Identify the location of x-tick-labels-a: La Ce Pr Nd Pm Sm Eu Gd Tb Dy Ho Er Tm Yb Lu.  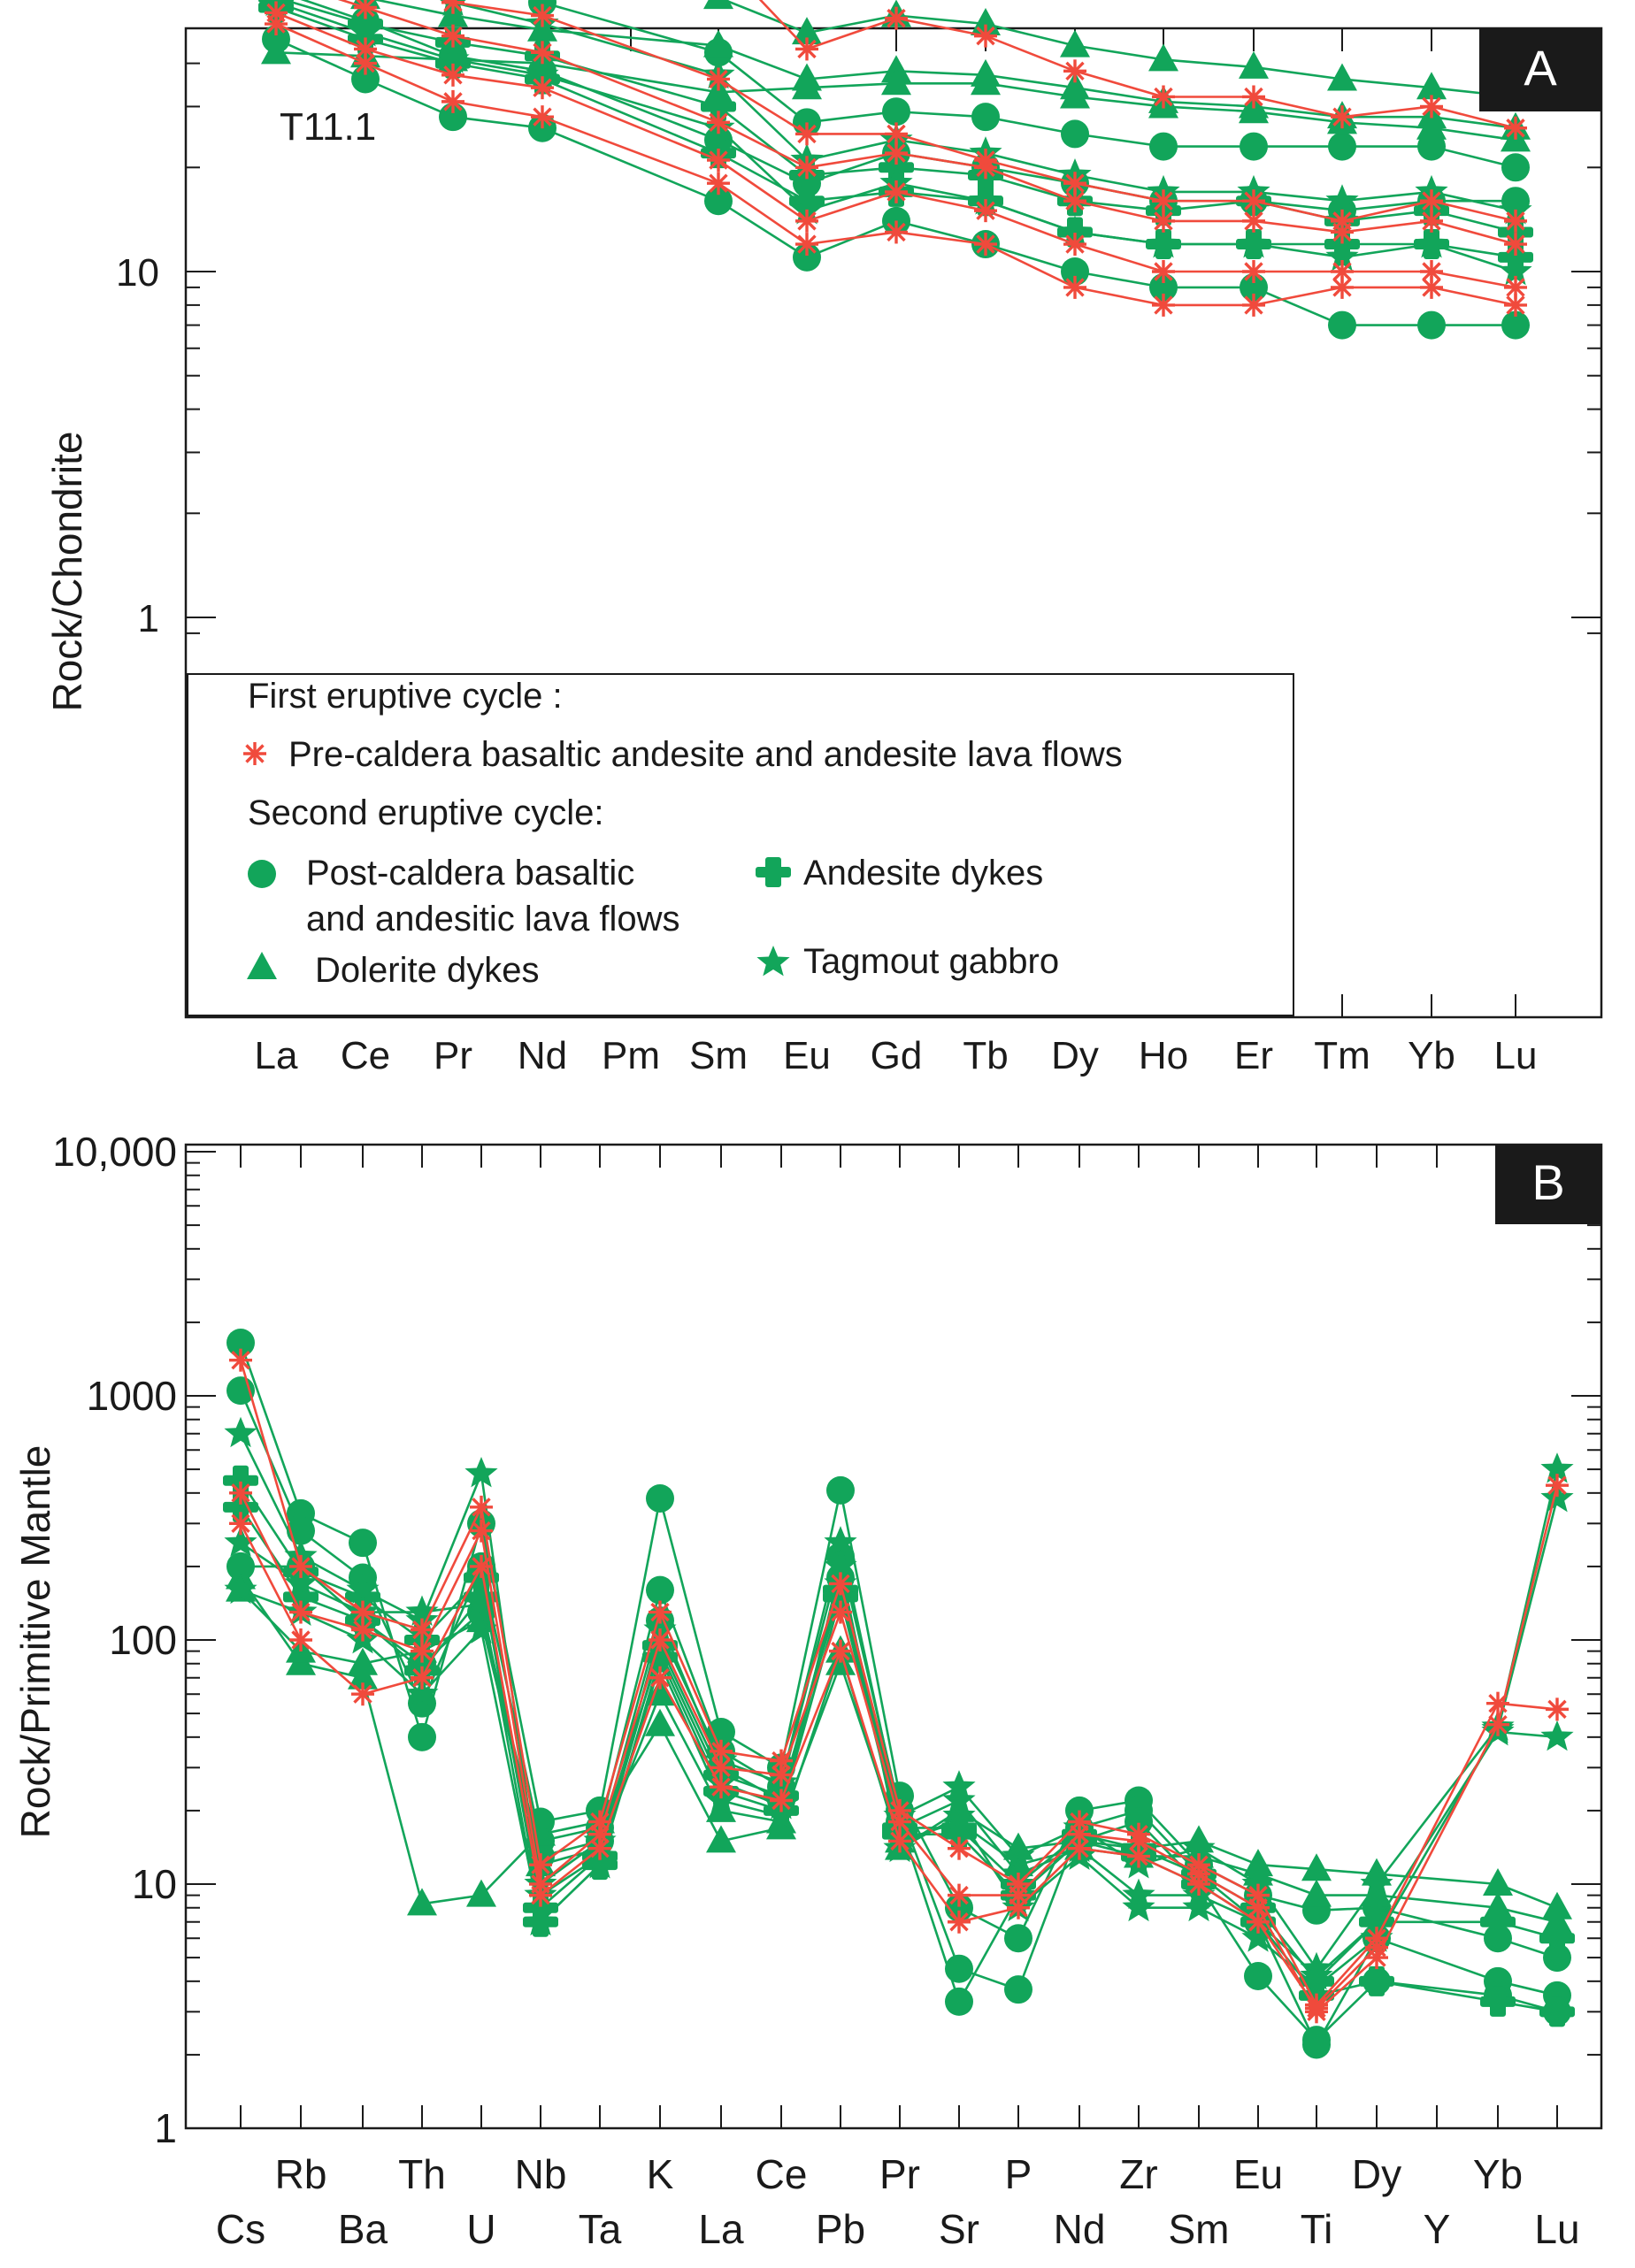
(896, 1055).